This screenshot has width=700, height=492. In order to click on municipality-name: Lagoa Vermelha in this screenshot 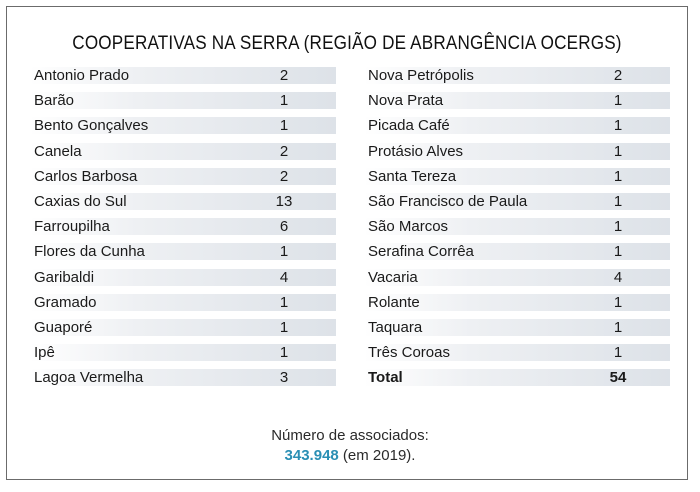, I will do `click(89, 378)`.